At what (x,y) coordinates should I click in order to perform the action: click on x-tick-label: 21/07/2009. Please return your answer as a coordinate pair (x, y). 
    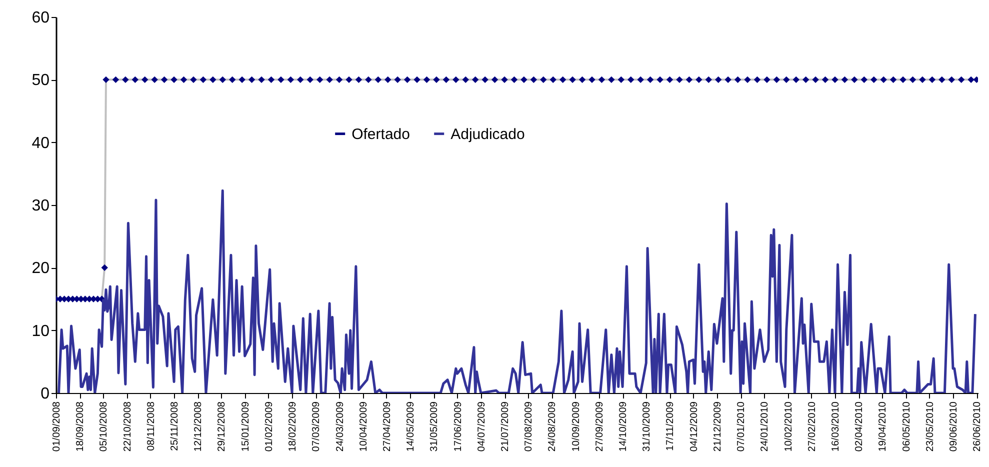
    Looking at the image, I should click on (506, 426).